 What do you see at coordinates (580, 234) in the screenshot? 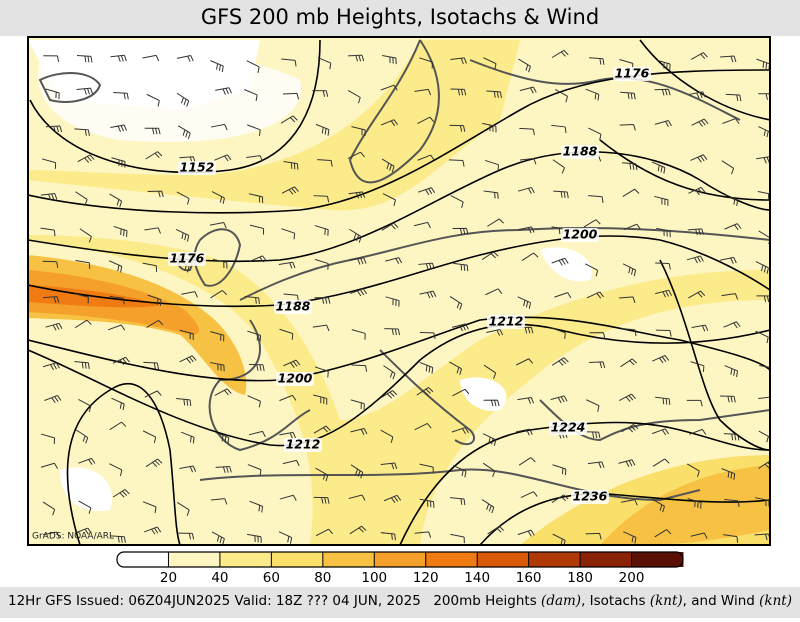
I see `contour-label: 1200` at bounding box center [580, 234].